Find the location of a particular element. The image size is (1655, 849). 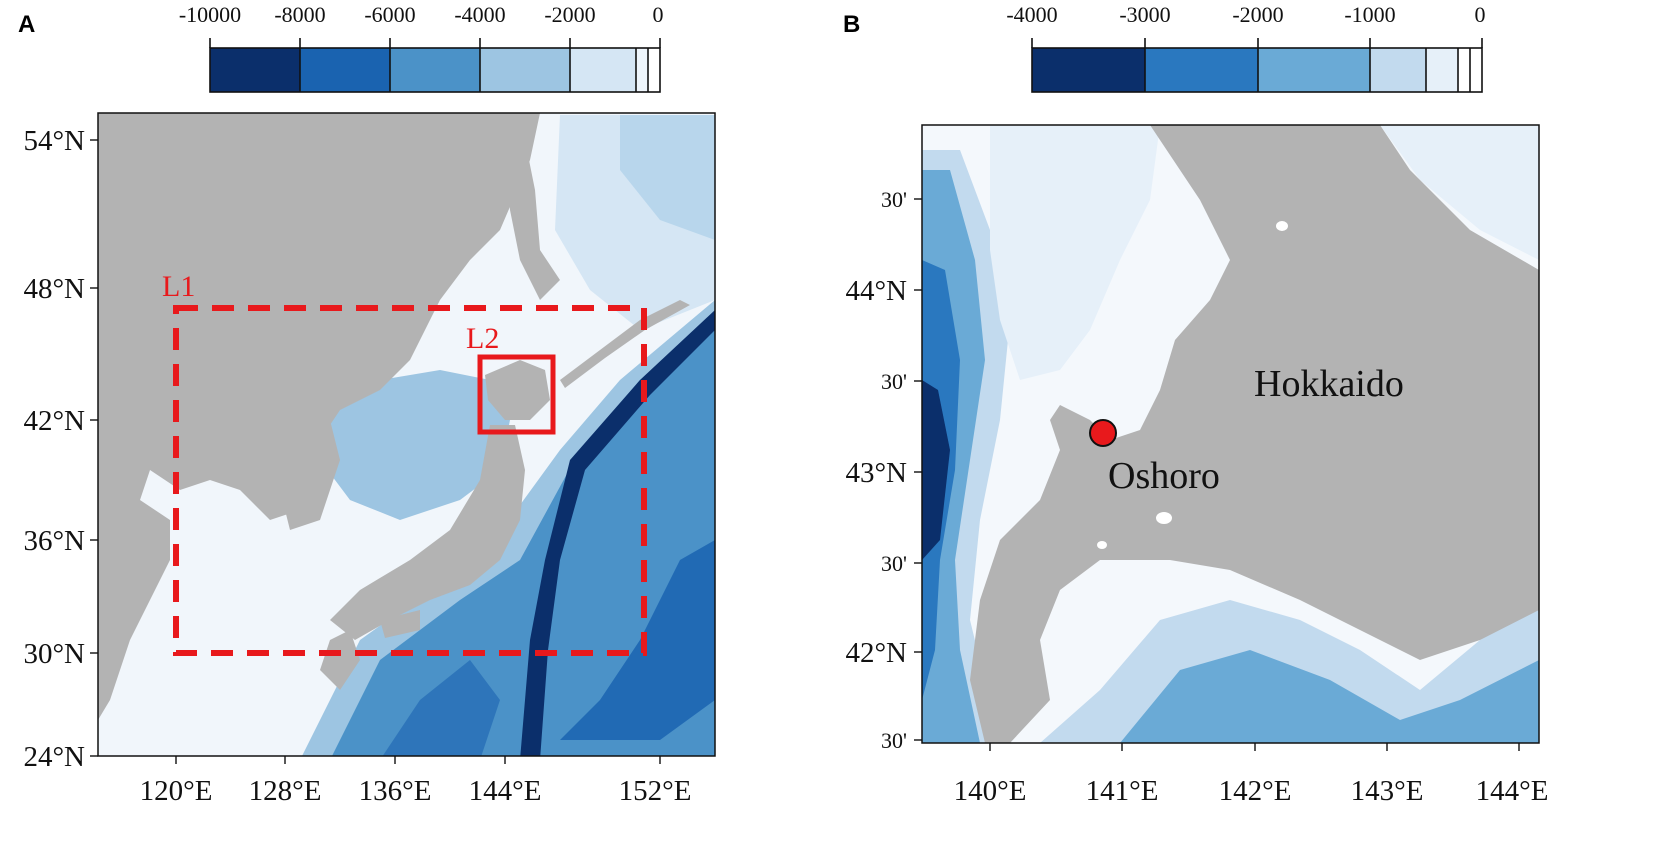

lat-label-a: 36°N is located at coordinates (54, 541).